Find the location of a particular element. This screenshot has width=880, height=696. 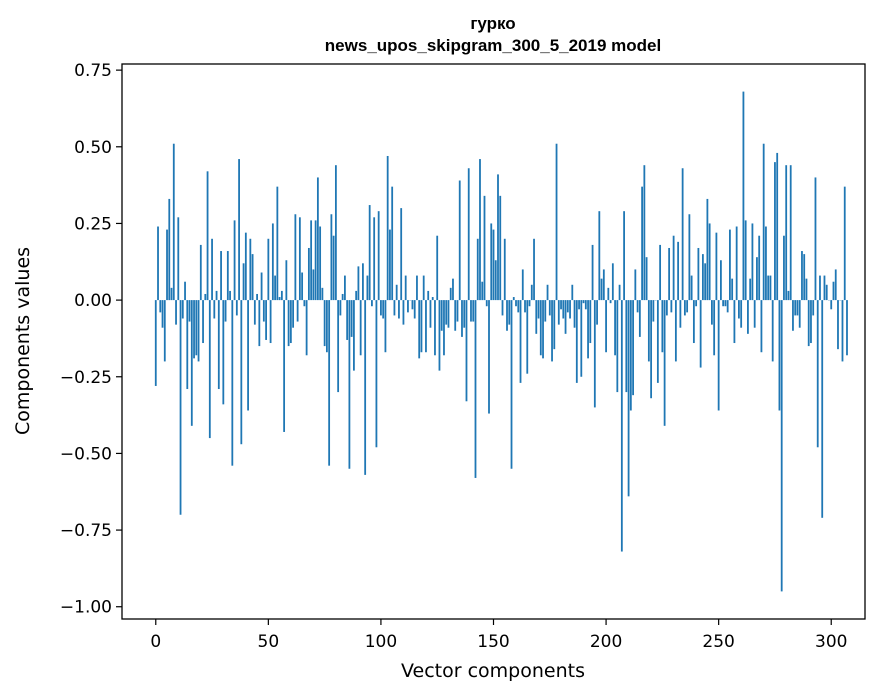

x-axis-ticks: 0 50 100 150 200 250 300 is located at coordinates (498, 635).